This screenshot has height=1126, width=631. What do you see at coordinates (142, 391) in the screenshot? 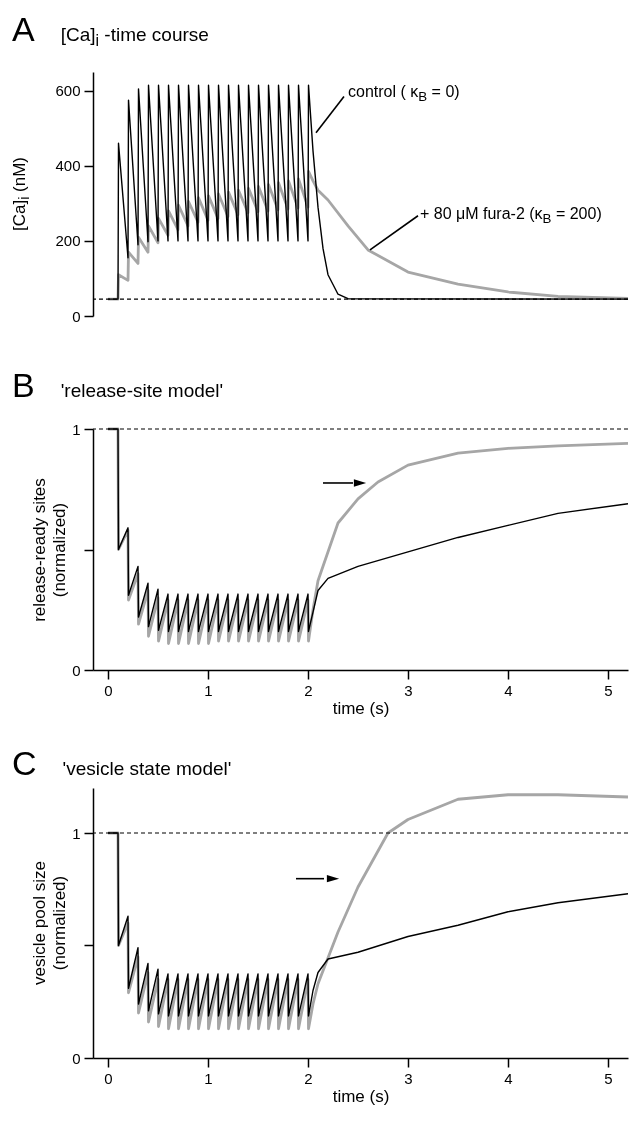
I see `chart-title: 'release-site model'` at bounding box center [142, 391].